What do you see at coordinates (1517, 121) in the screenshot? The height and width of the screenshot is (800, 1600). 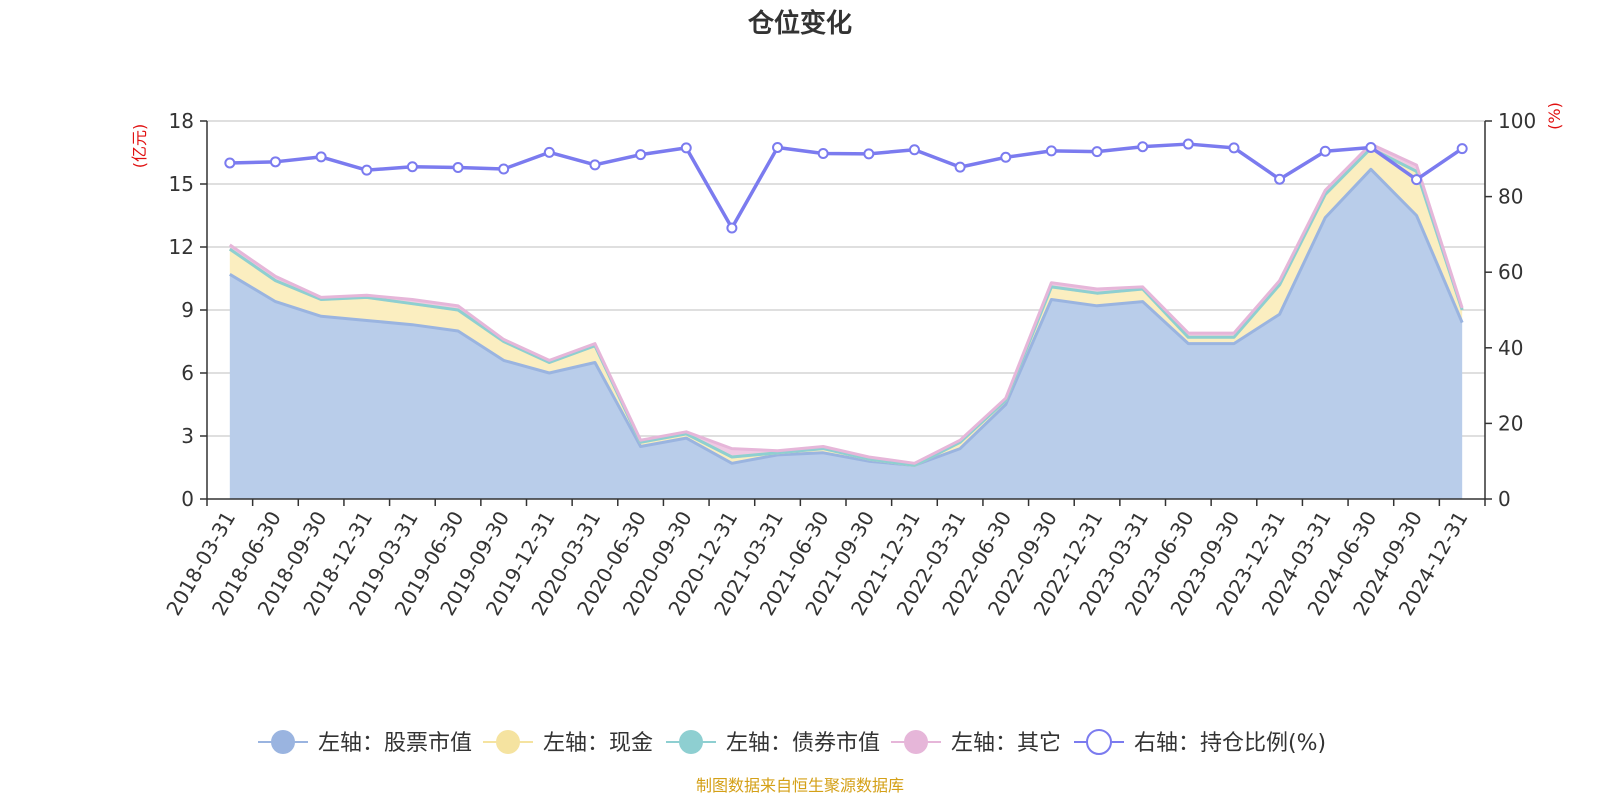 I see `right-axis-tick-label: 100` at bounding box center [1517, 121].